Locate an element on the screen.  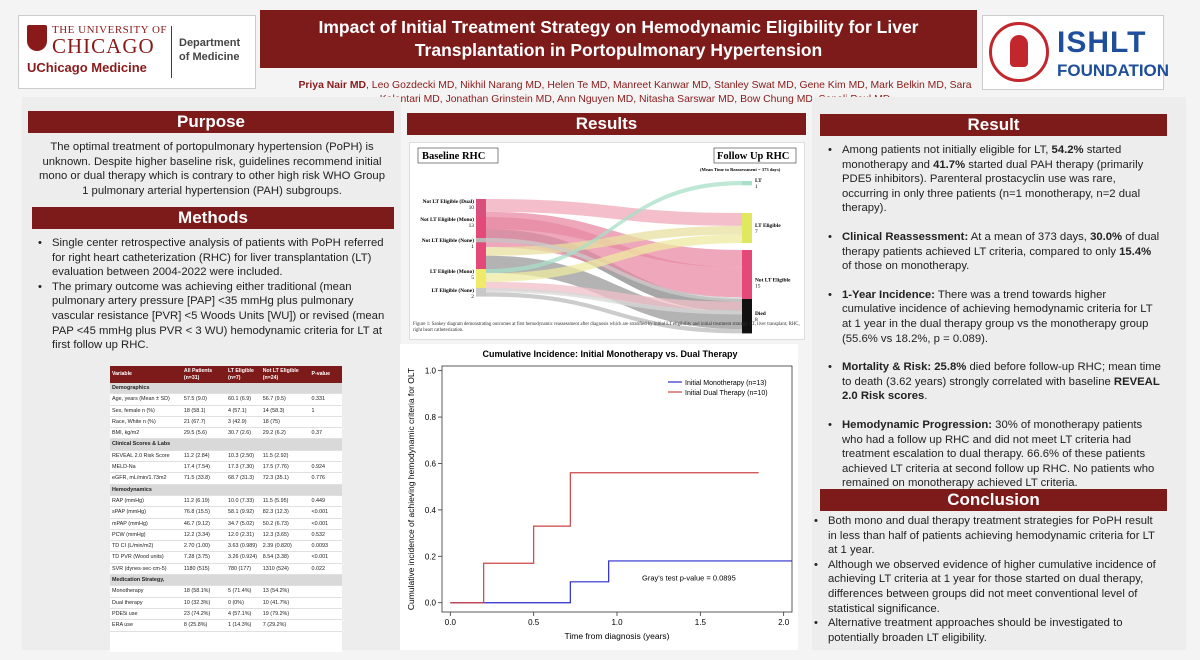
methods-heading: Methods is located at coordinates (213, 218).